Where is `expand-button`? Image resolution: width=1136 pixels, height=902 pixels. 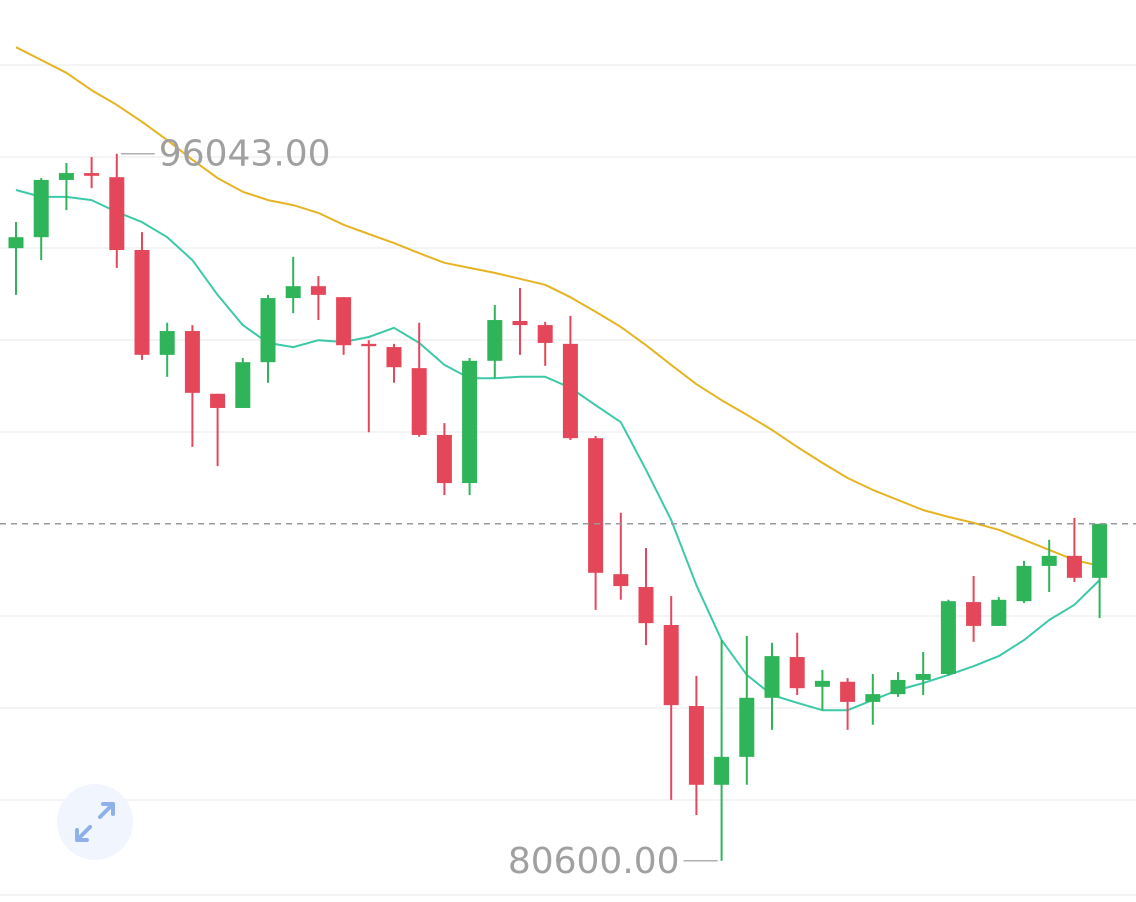 expand-button is located at coordinates (95, 822).